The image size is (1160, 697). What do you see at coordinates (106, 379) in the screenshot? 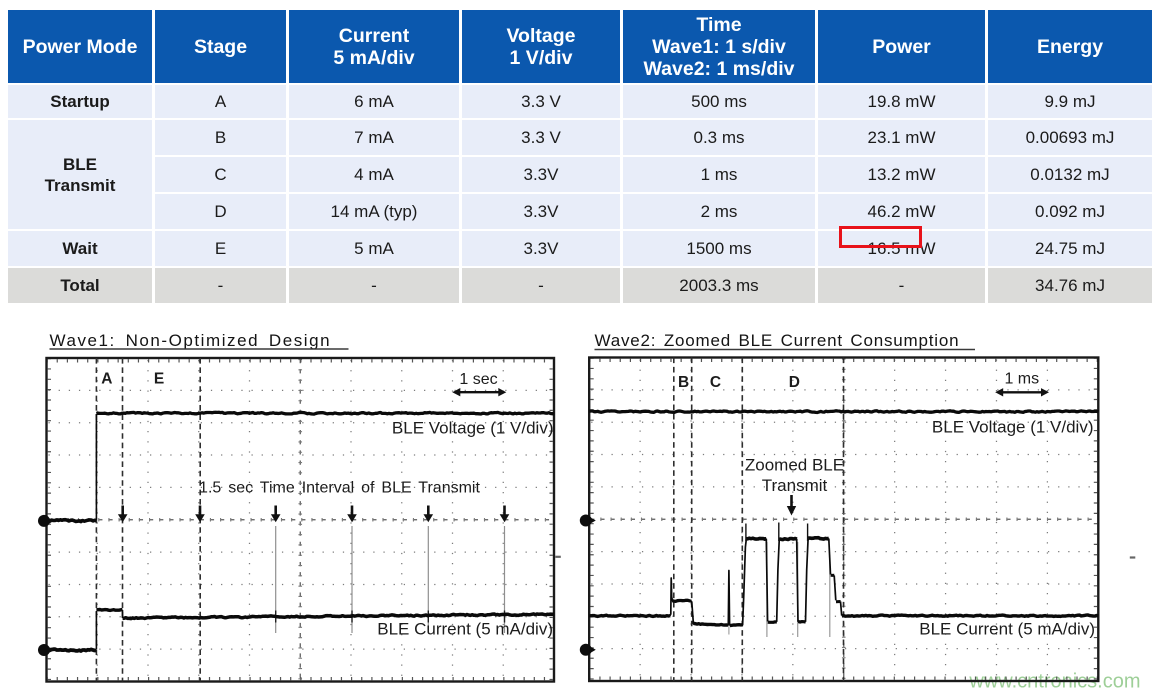
I see `svg-text: A` at bounding box center [106, 379].